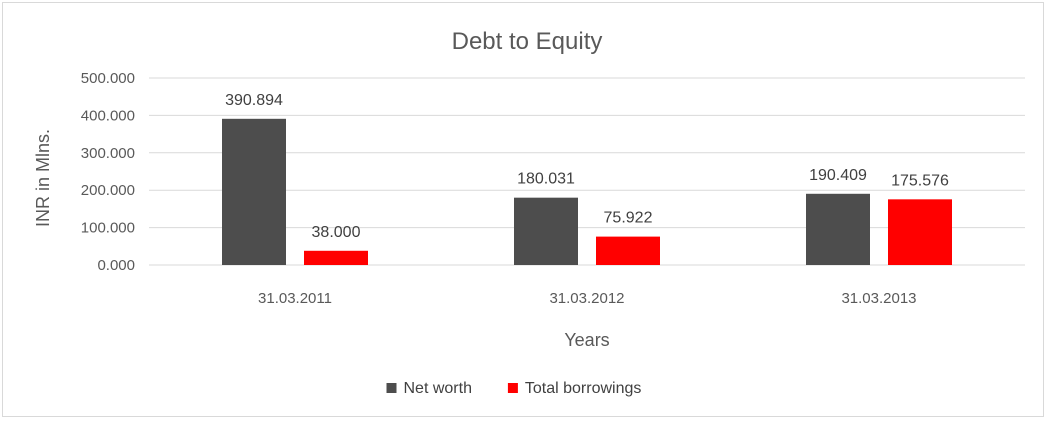 This screenshot has height=423, width=1048. Describe the element at coordinates (583, 388) in the screenshot. I see `legend-label: Total borrowings` at that location.